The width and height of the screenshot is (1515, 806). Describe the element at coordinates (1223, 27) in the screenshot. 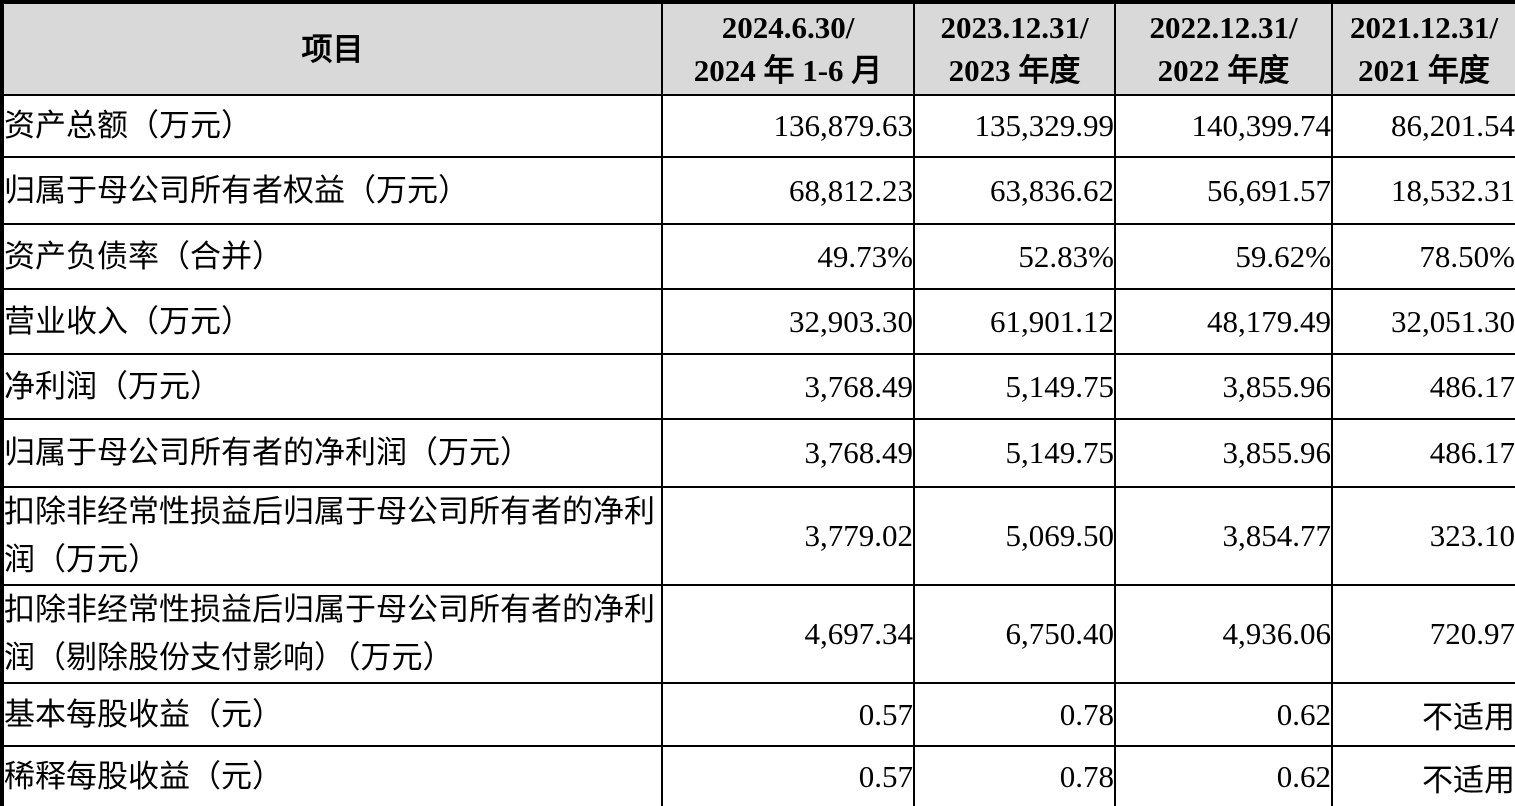

I see `period-line-1: 2022.12.31/` at that location.